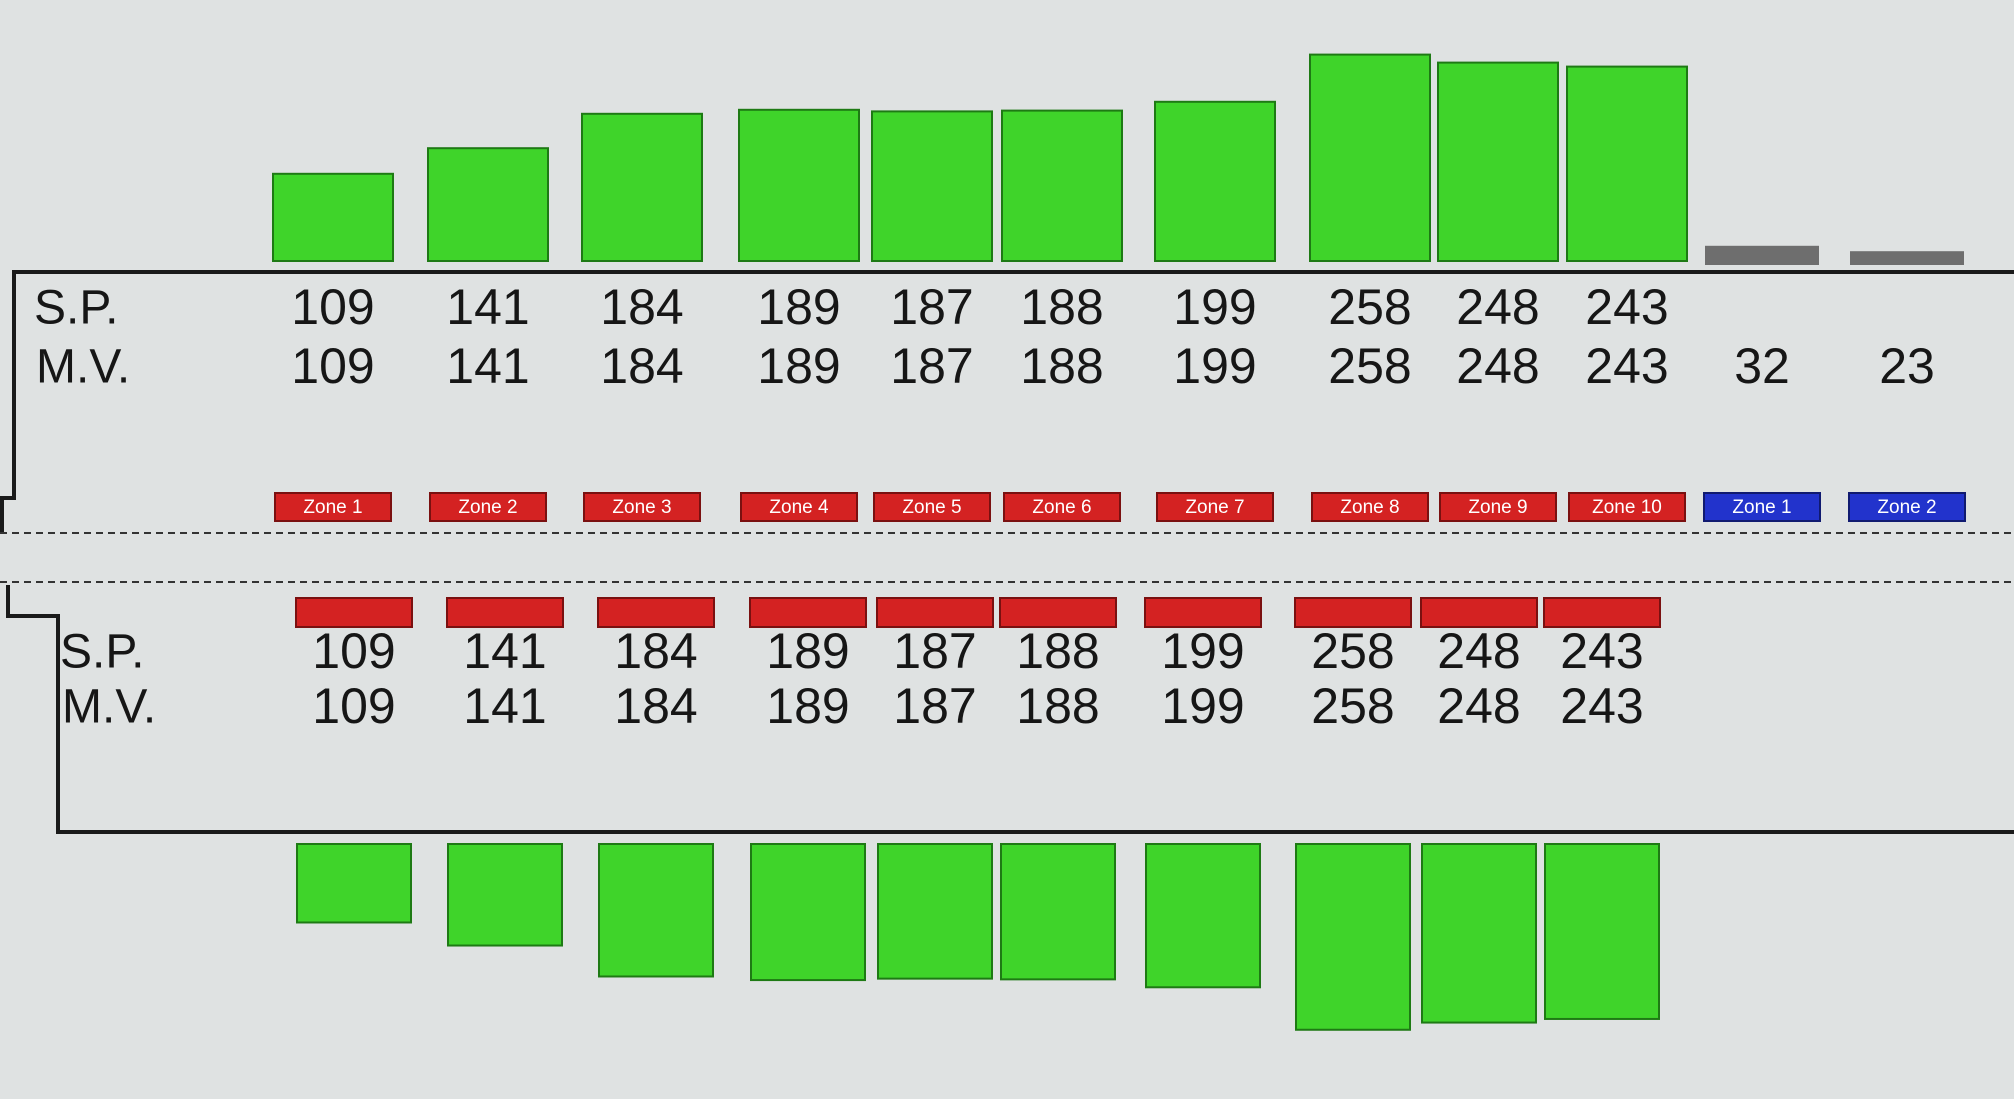 Image resolution: width=2014 pixels, height=1099 pixels. I want to click on zone-button-label: Zone 4, so click(799, 507).